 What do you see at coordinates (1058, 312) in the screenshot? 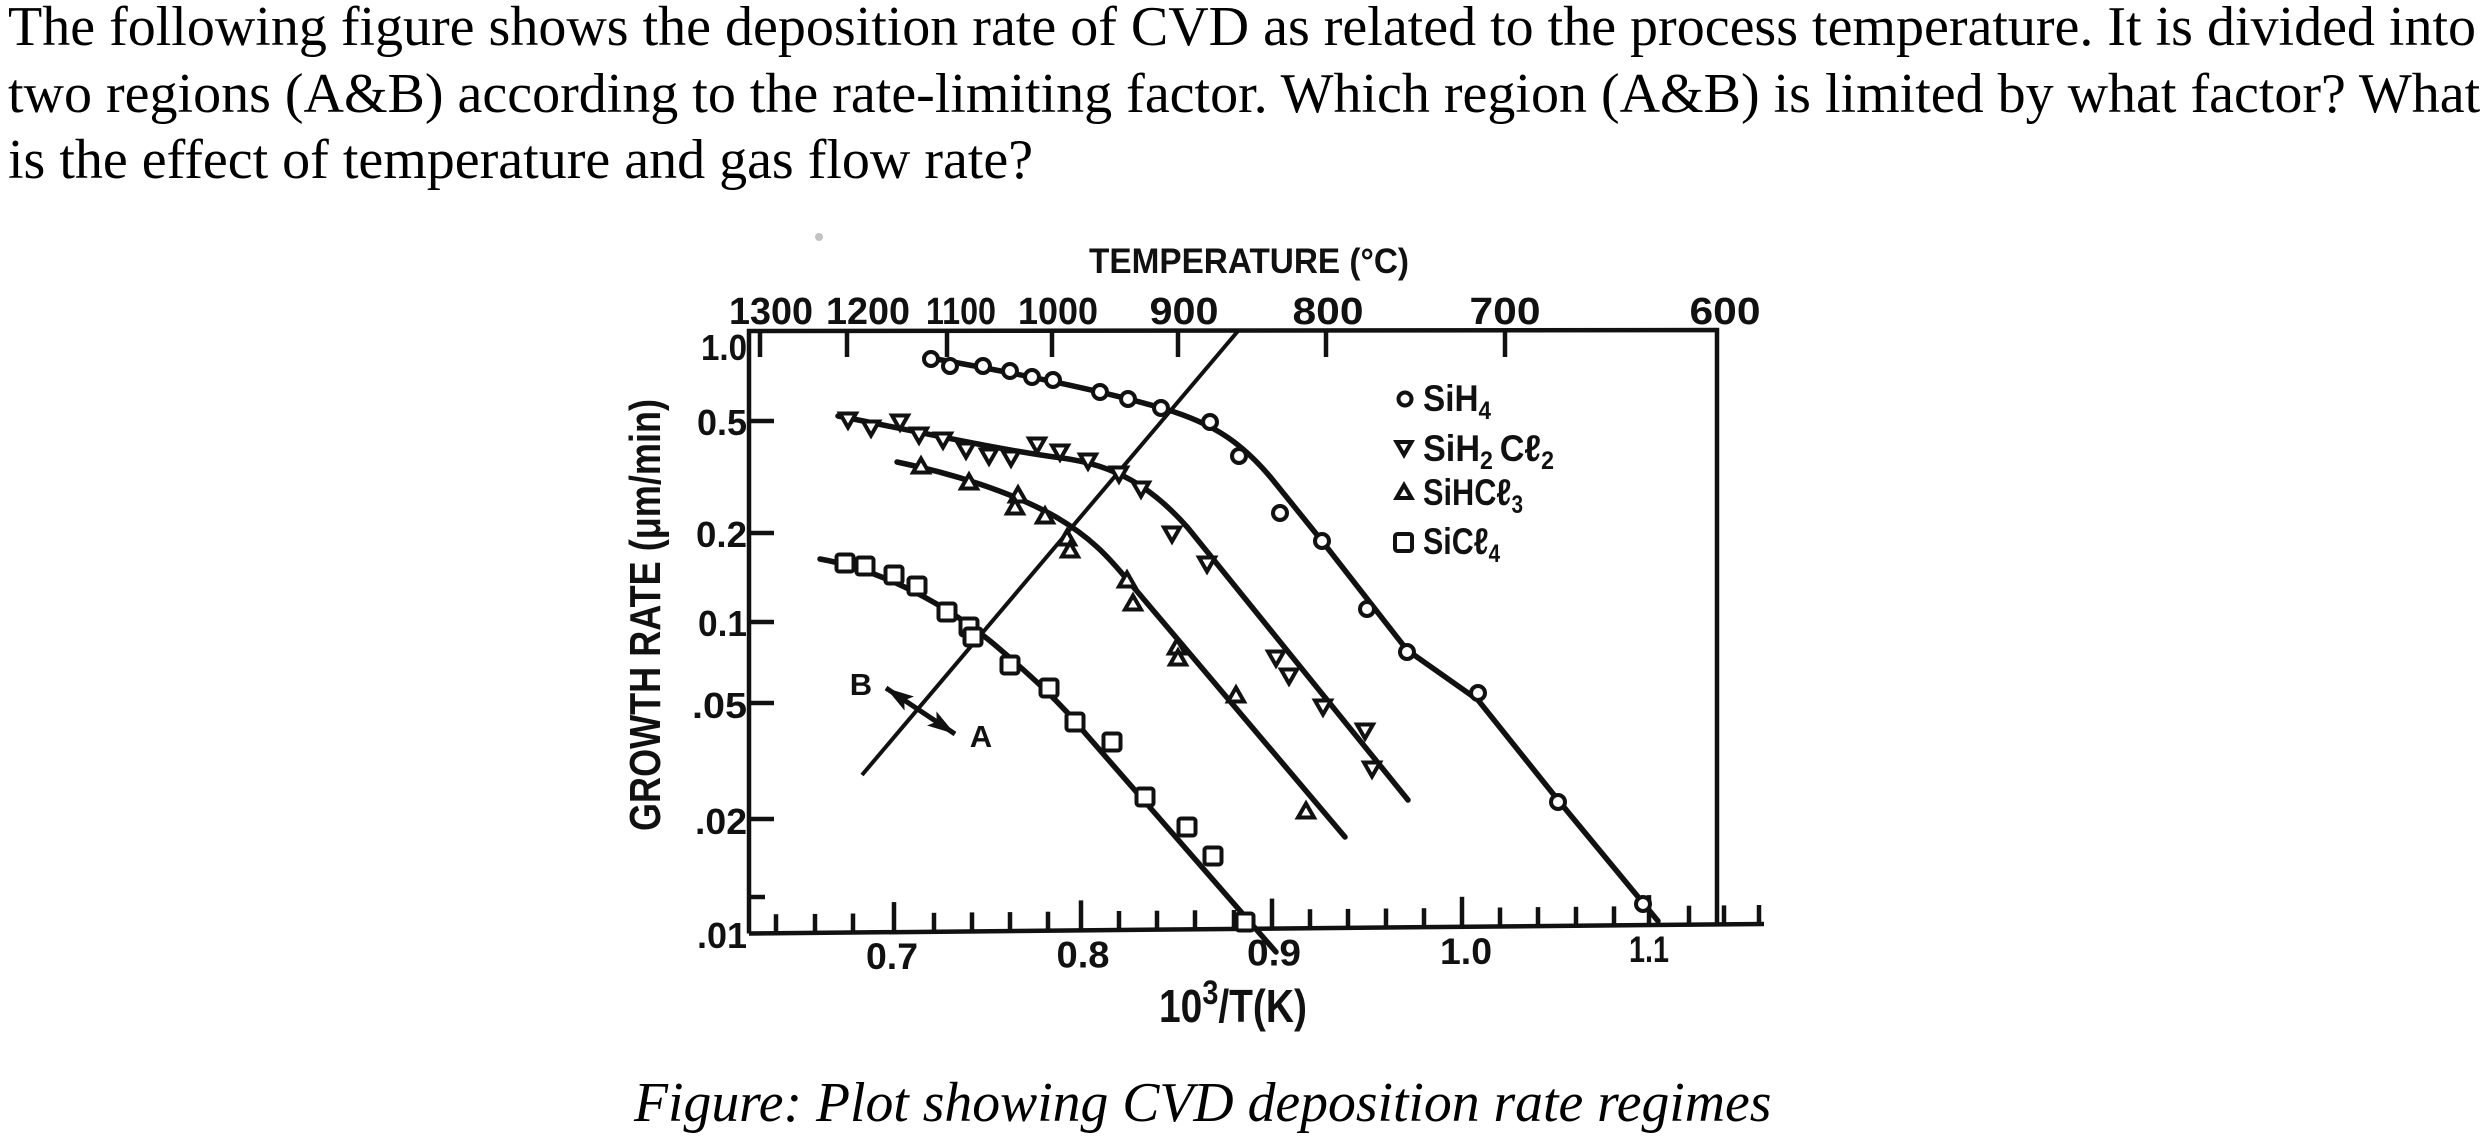
I see `svg-text: 1000` at bounding box center [1058, 312].